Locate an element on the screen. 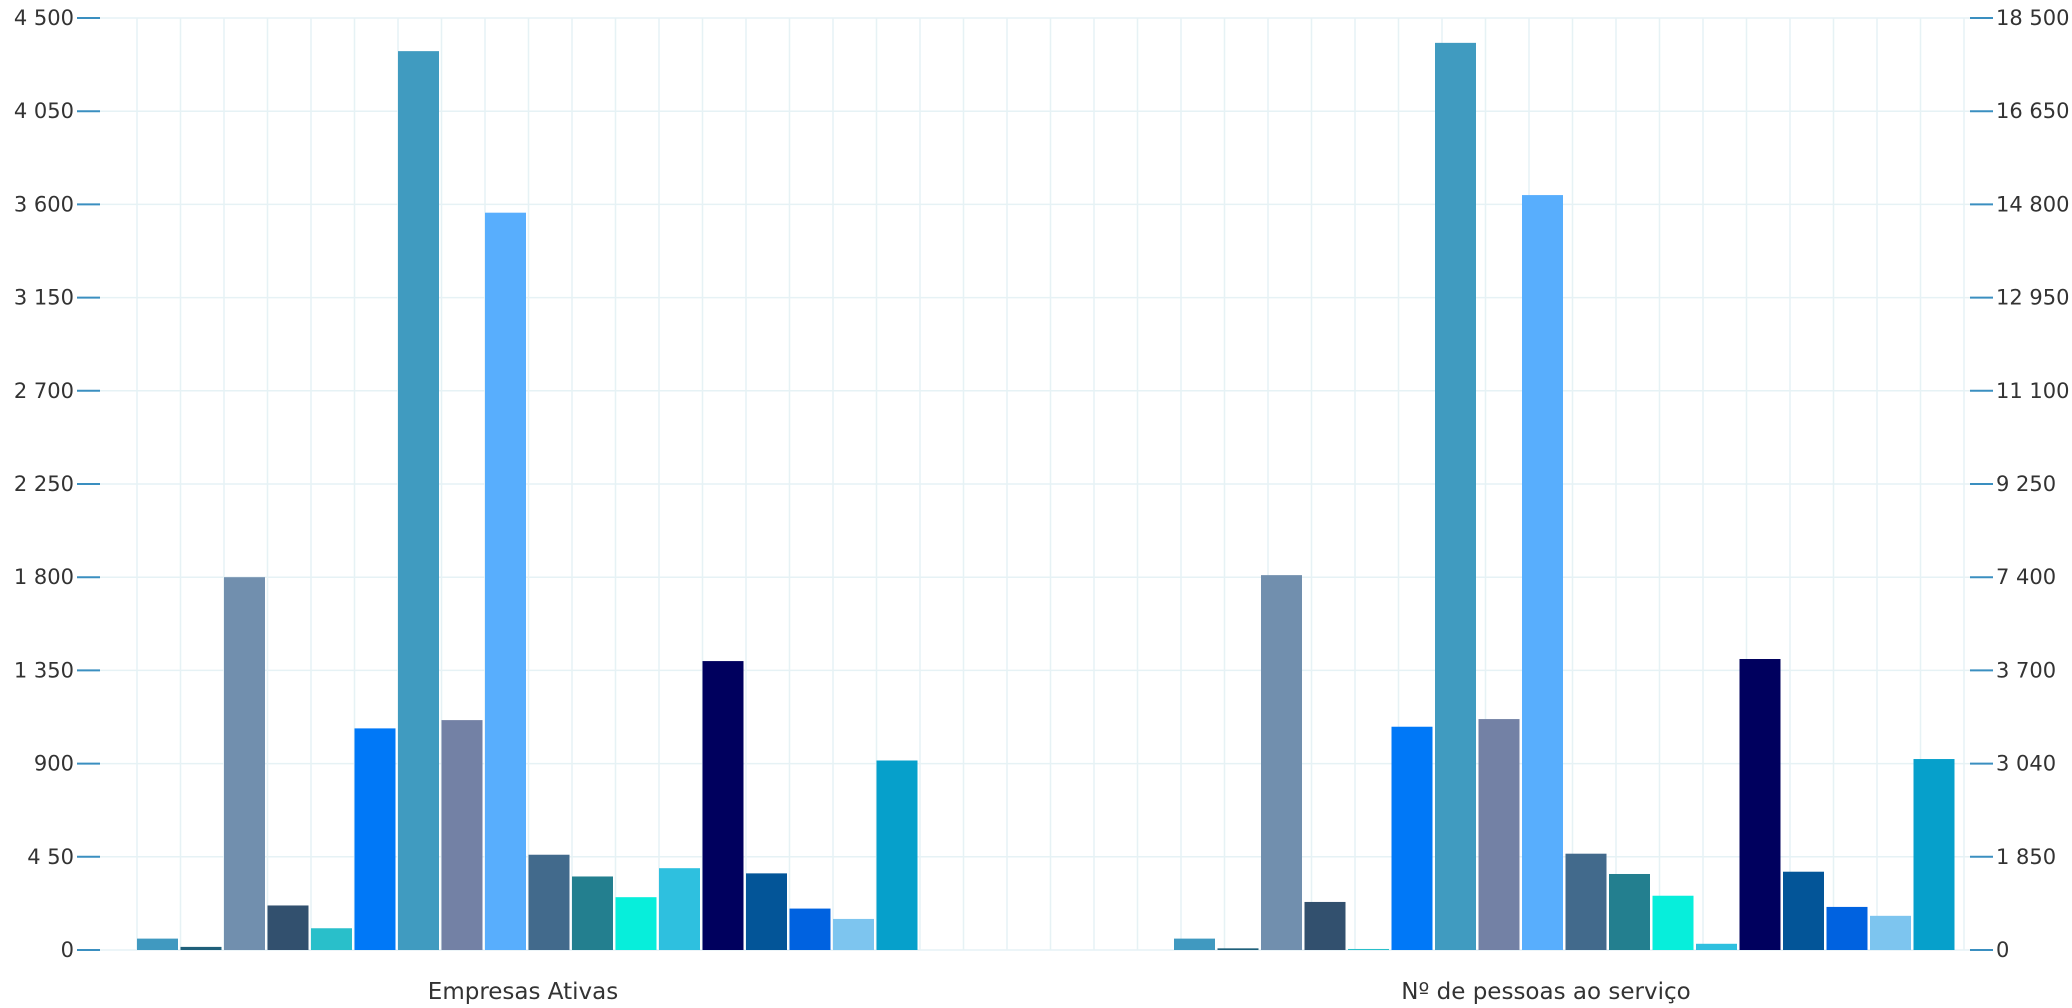 The width and height of the screenshot is (2072, 1008). right-axis-tick-label: 9 250 is located at coordinates (2026, 484).